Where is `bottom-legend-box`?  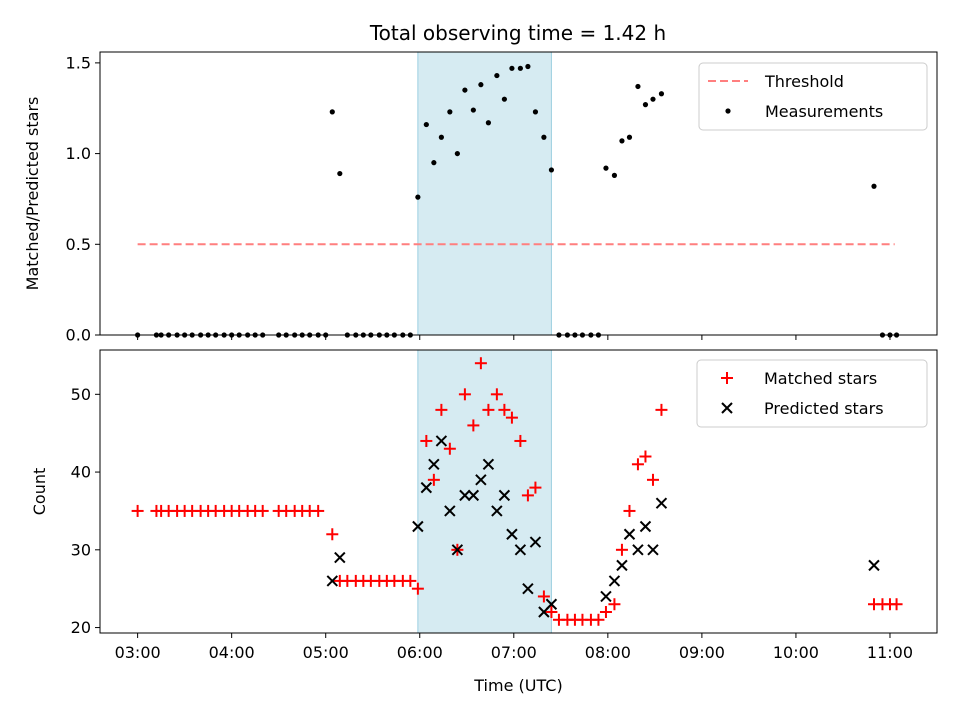 bottom-legend-box is located at coordinates (812, 393).